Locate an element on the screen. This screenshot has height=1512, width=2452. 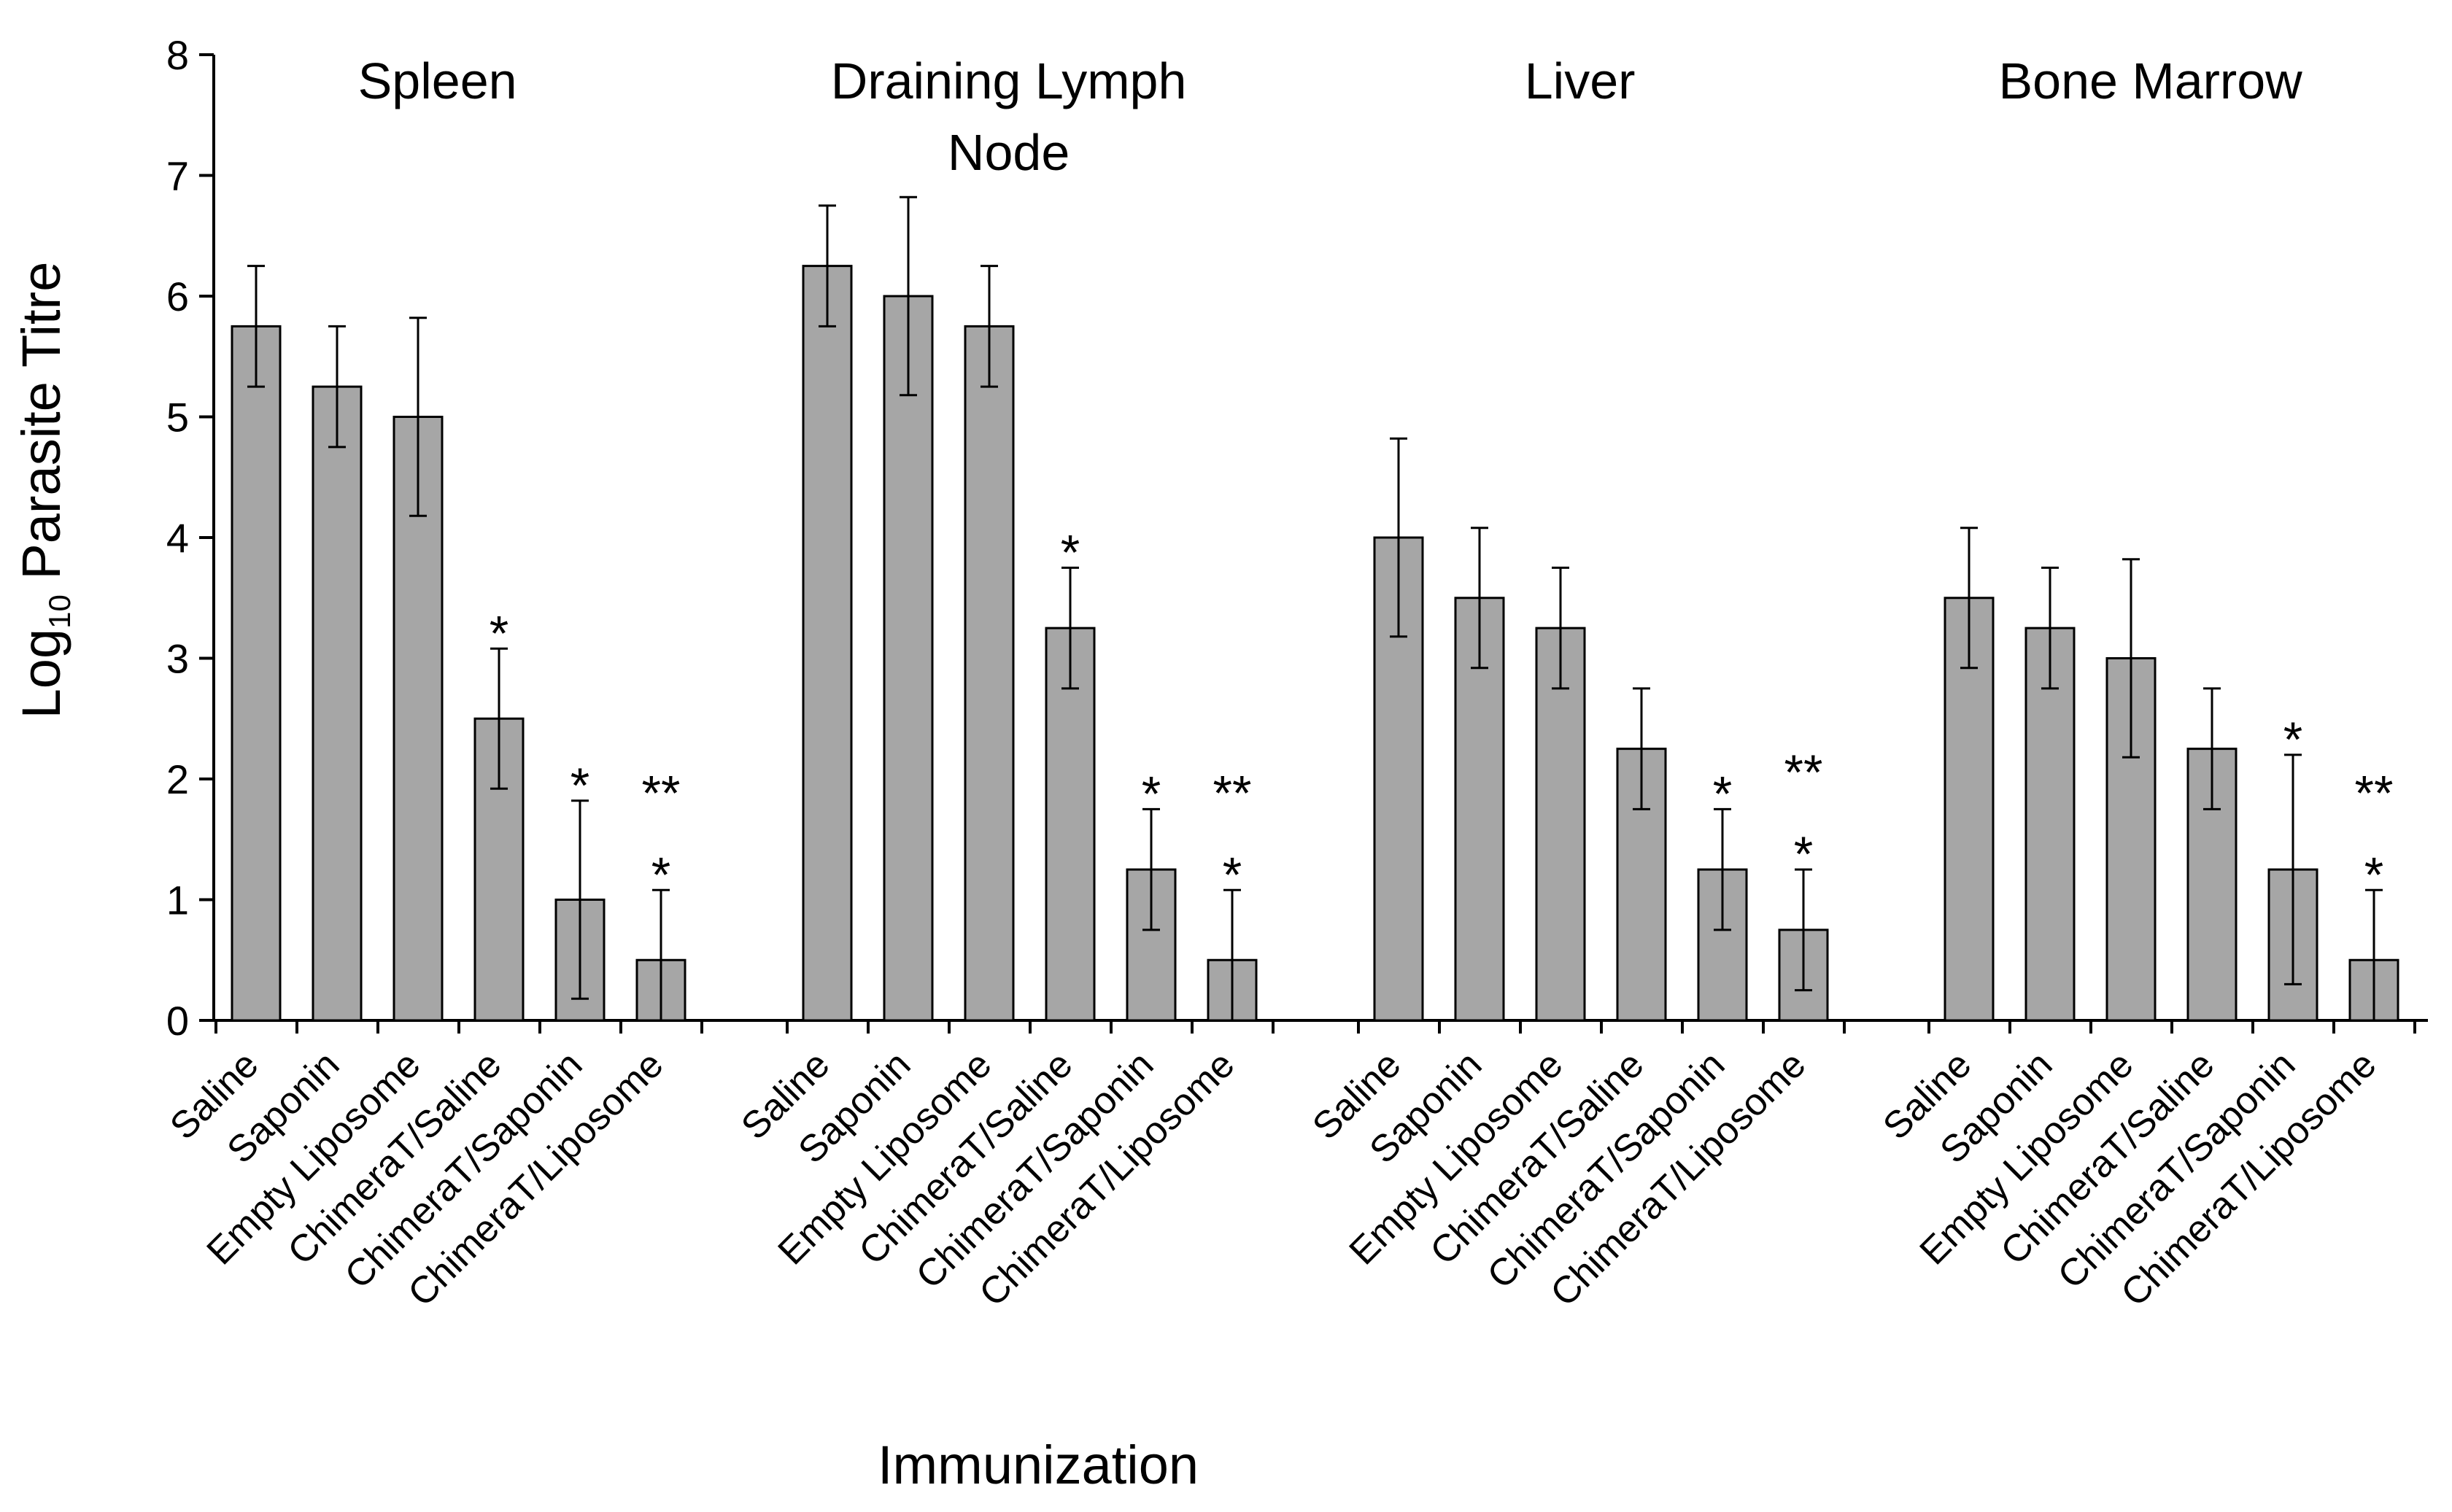
y-tick-label: 1 is located at coordinates (177, 900).